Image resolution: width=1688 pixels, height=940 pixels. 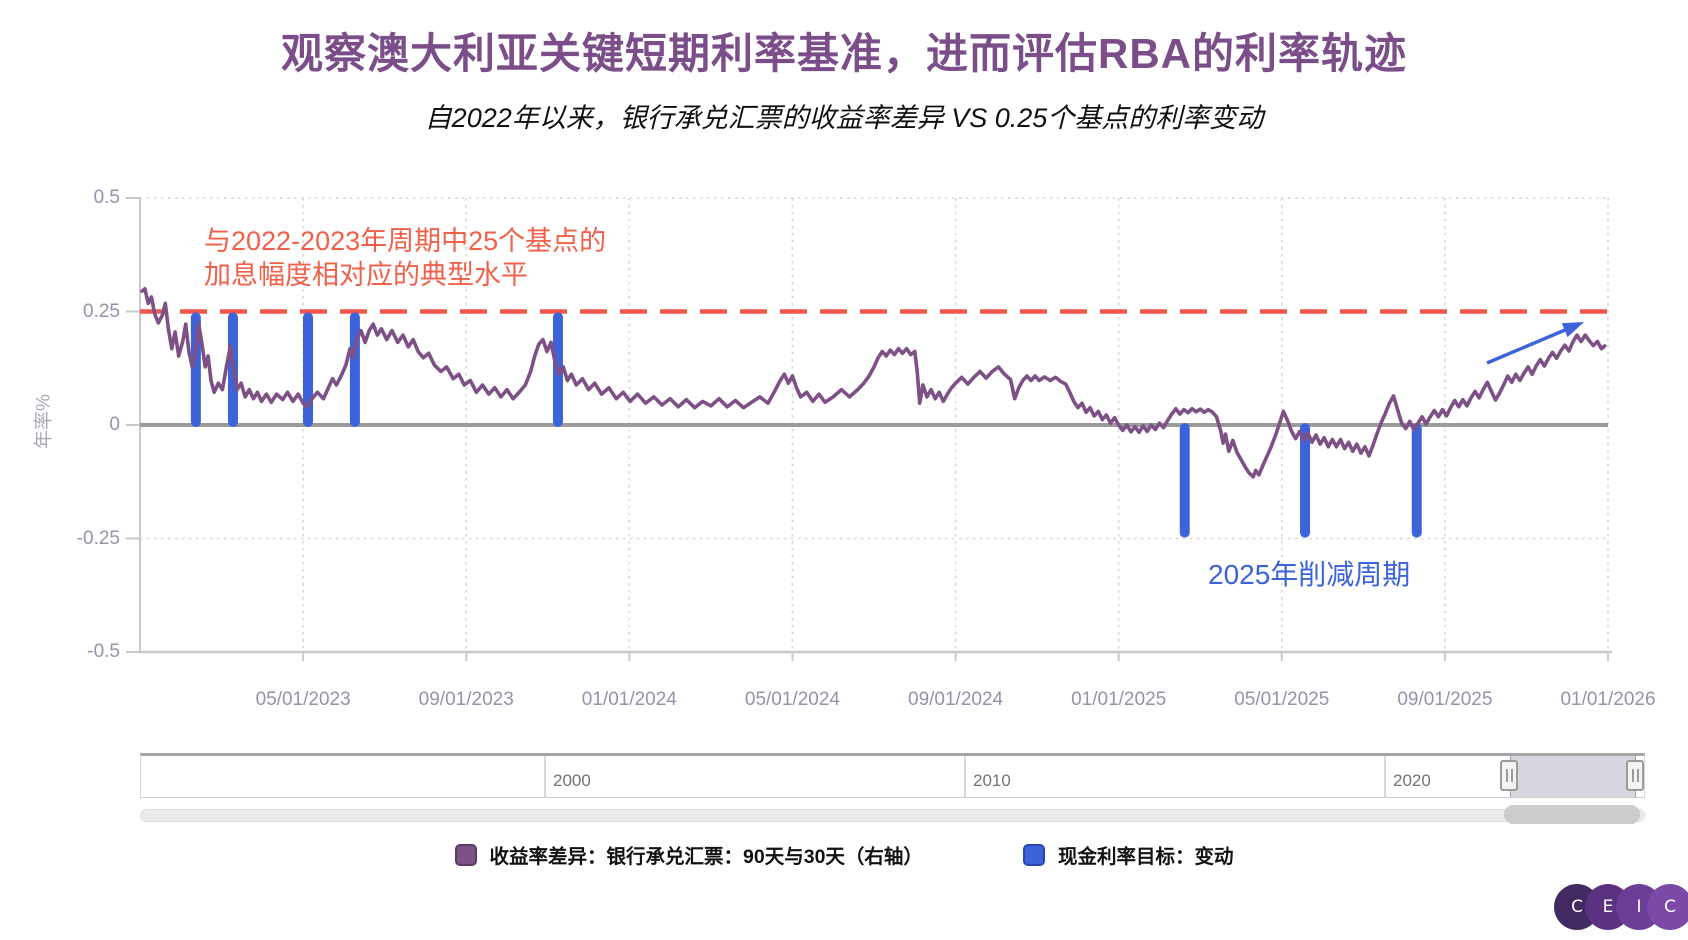 I want to click on navigator-decade-divider-2010, so click(x=965, y=776).